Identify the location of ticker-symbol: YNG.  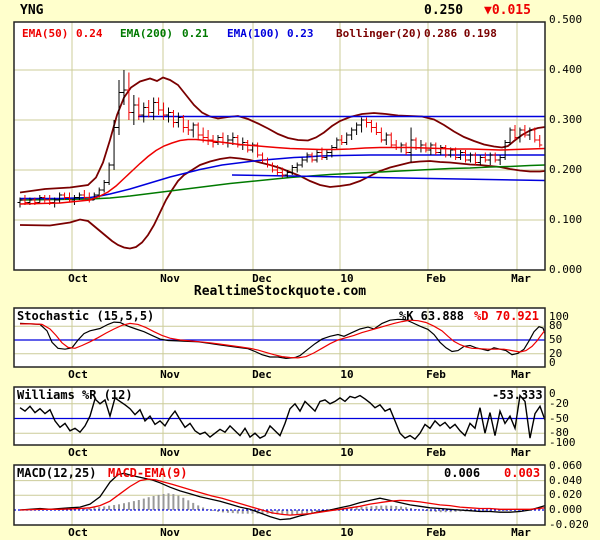
(32, 10).